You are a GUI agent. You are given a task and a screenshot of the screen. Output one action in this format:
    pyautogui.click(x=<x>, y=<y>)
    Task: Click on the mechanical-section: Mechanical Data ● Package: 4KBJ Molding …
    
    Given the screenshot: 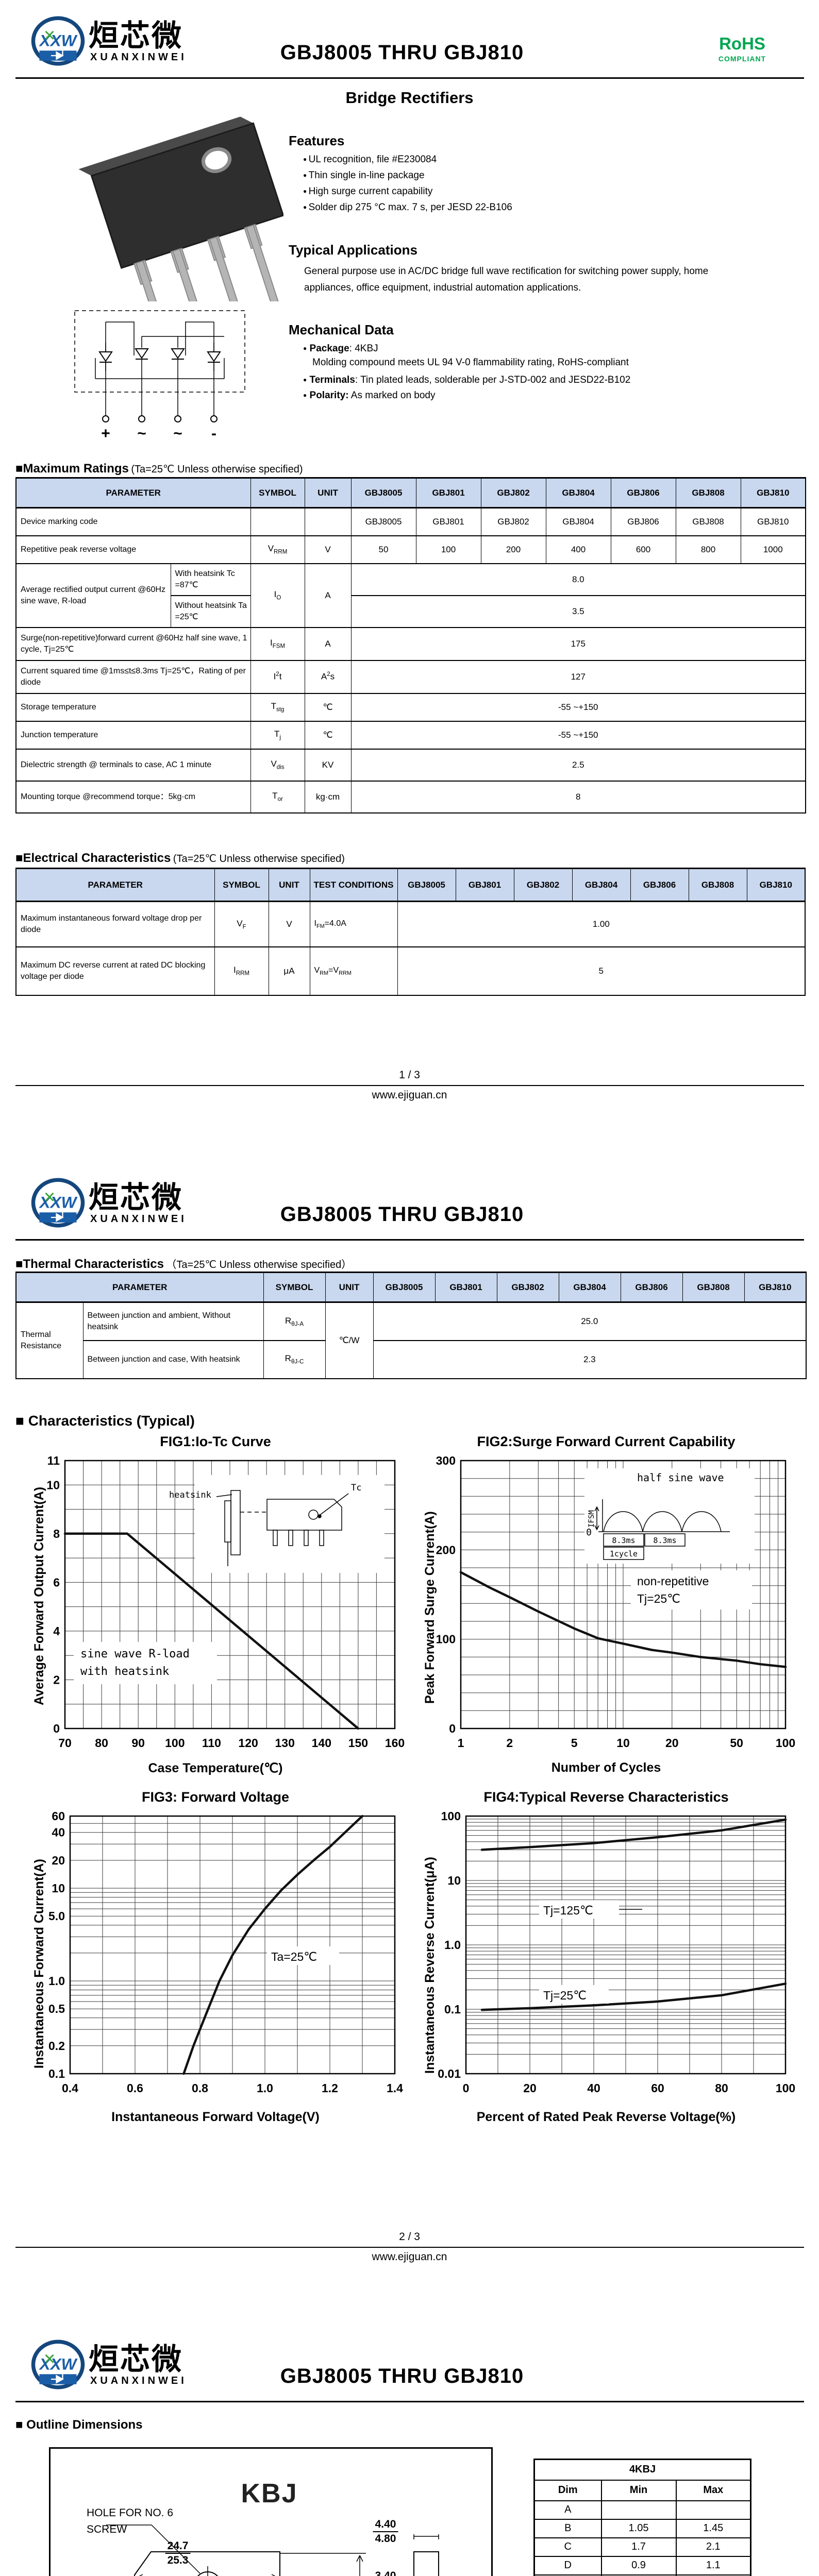 What is the action you would take?
    pyautogui.click(x=546, y=363)
    